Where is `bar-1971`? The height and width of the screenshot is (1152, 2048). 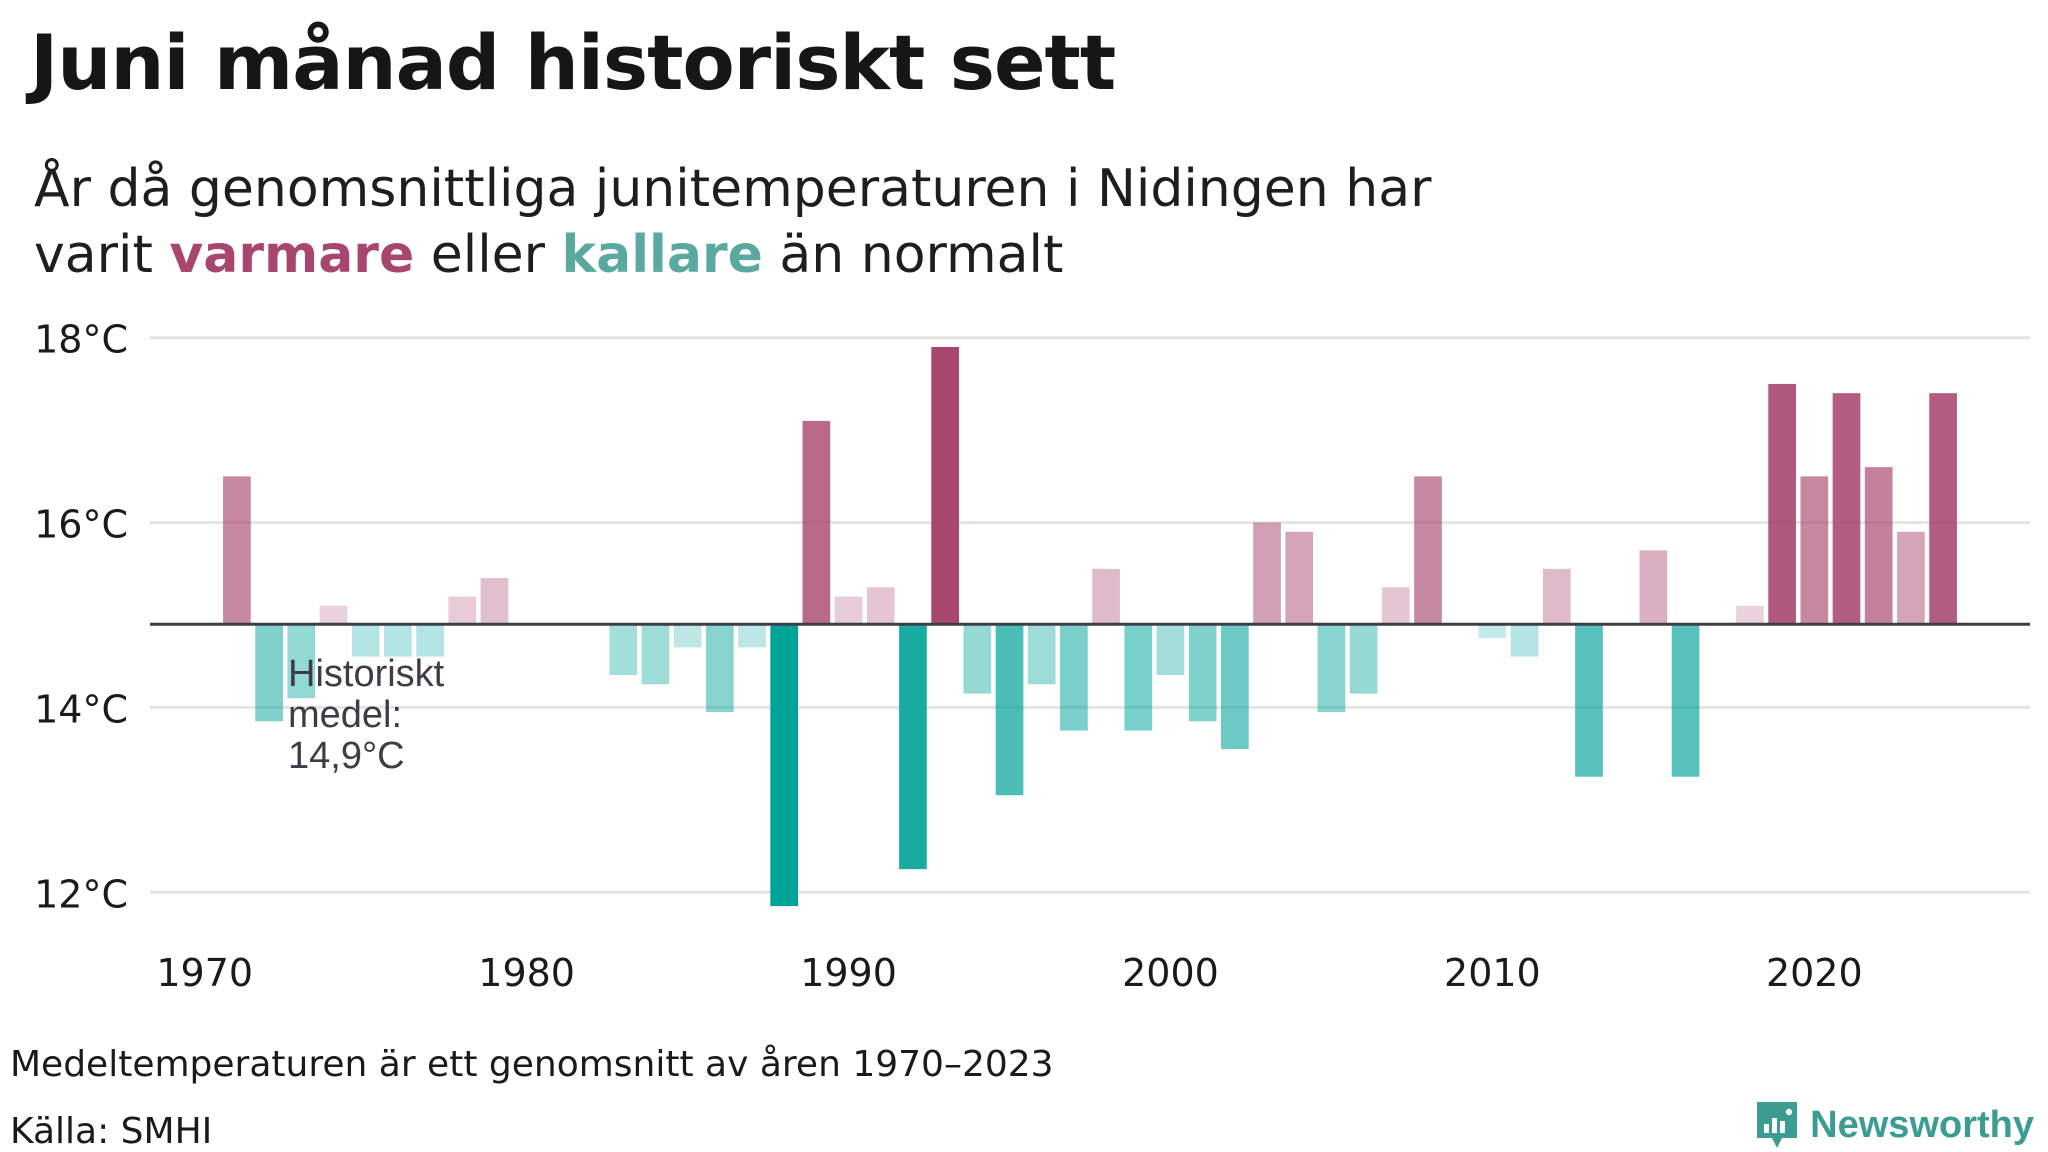
bar-1971 is located at coordinates (237, 550).